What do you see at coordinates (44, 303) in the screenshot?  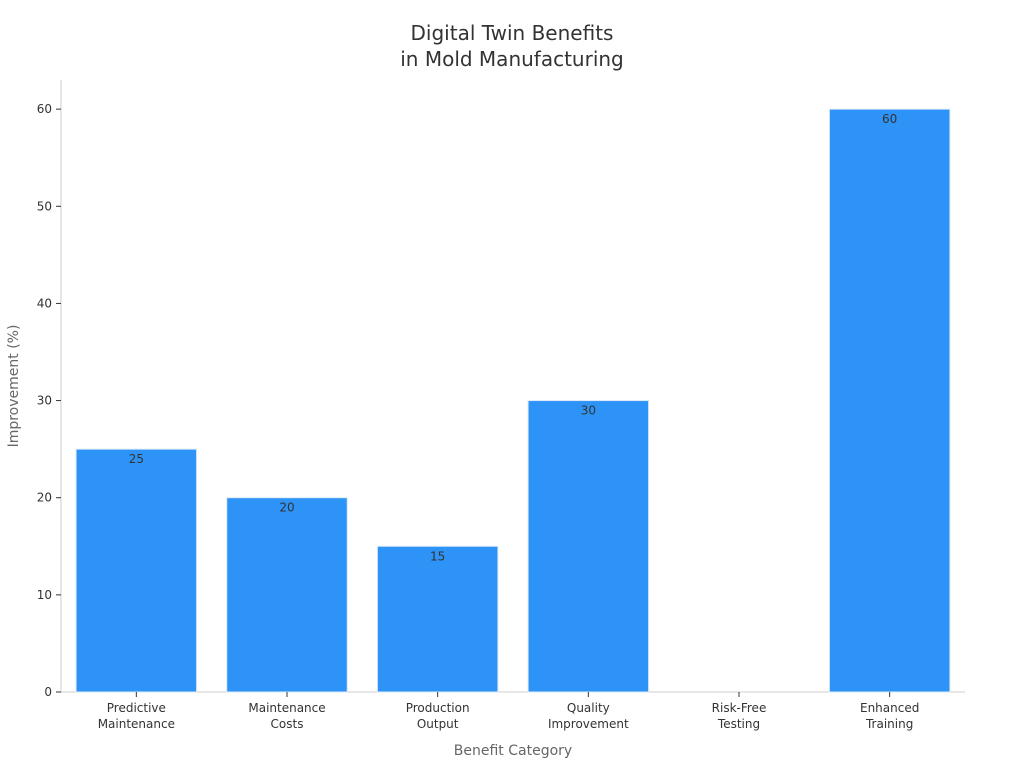 I see `y-tick-label: 40` at bounding box center [44, 303].